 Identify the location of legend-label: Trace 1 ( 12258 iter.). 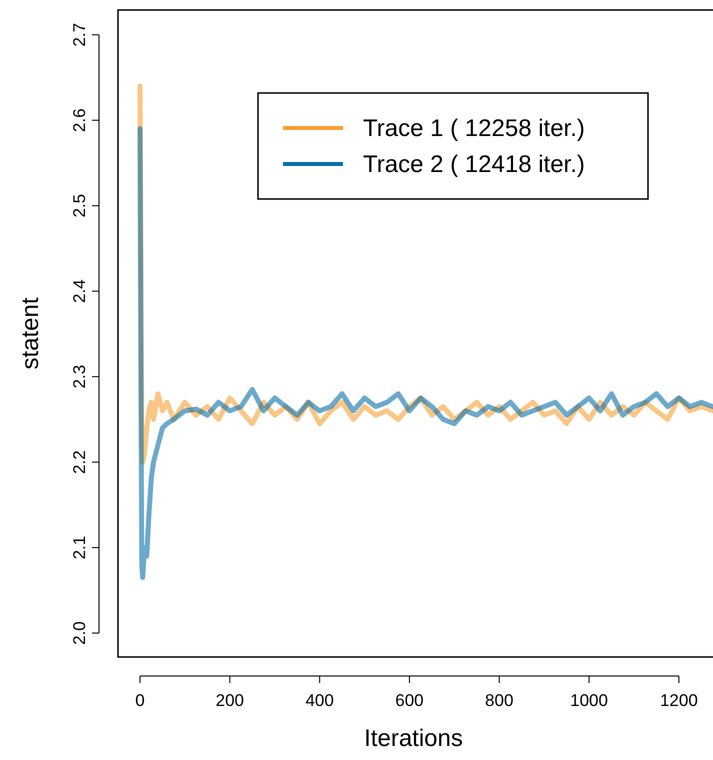
(474, 128).